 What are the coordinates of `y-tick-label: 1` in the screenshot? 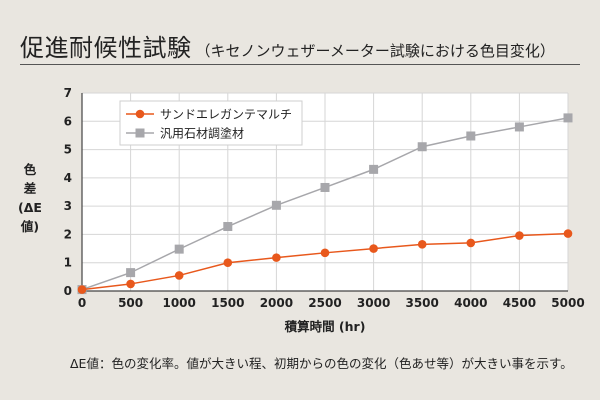 It's located at (68, 263).